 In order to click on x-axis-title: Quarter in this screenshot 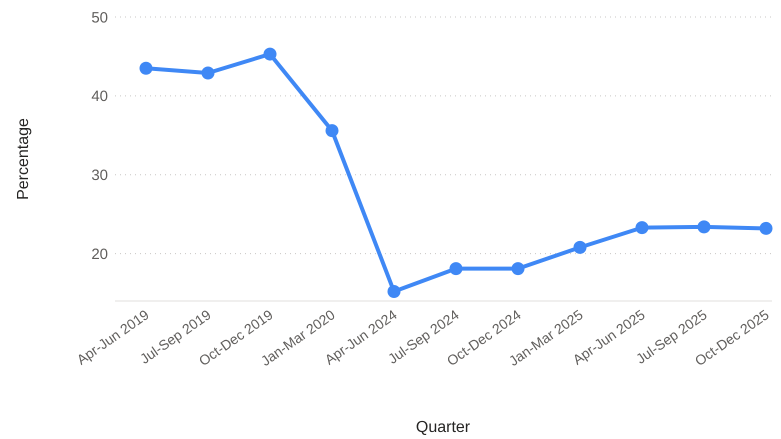, I will do `click(443, 427)`.